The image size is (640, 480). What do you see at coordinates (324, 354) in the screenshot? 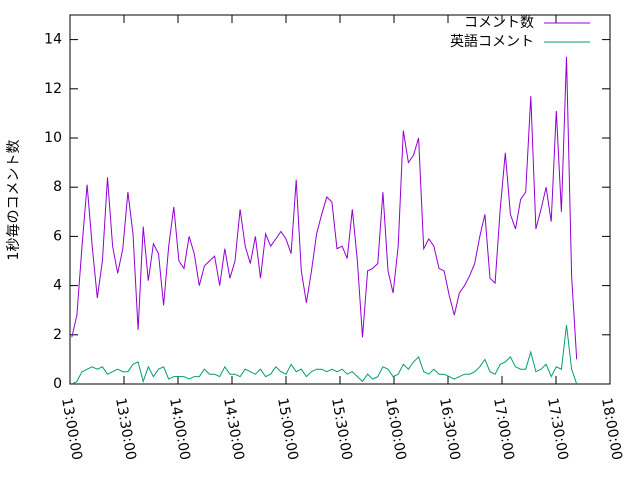
I see `data-line` at bounding box center [324, 354].